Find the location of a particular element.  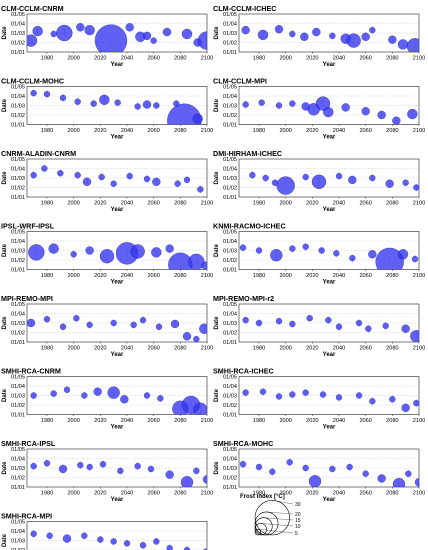

panel-title: CLM-CCLM-ICHEC is located at coordinates (244, 8).